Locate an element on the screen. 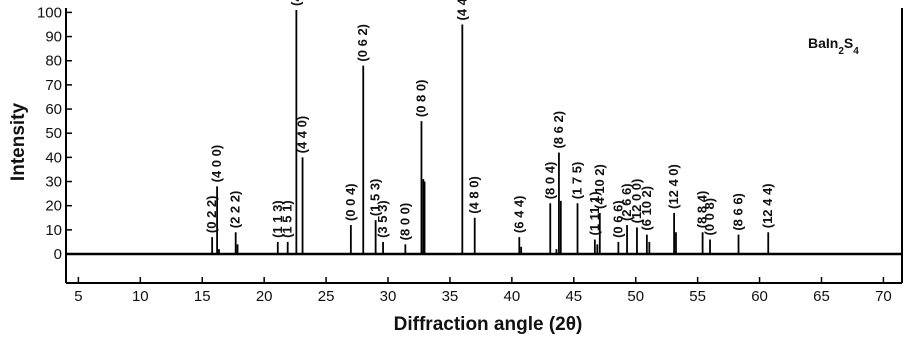 The width and height of the screenshot is (906, 338). peak-label: (0 0 8) is located at coordinates (709, 217).